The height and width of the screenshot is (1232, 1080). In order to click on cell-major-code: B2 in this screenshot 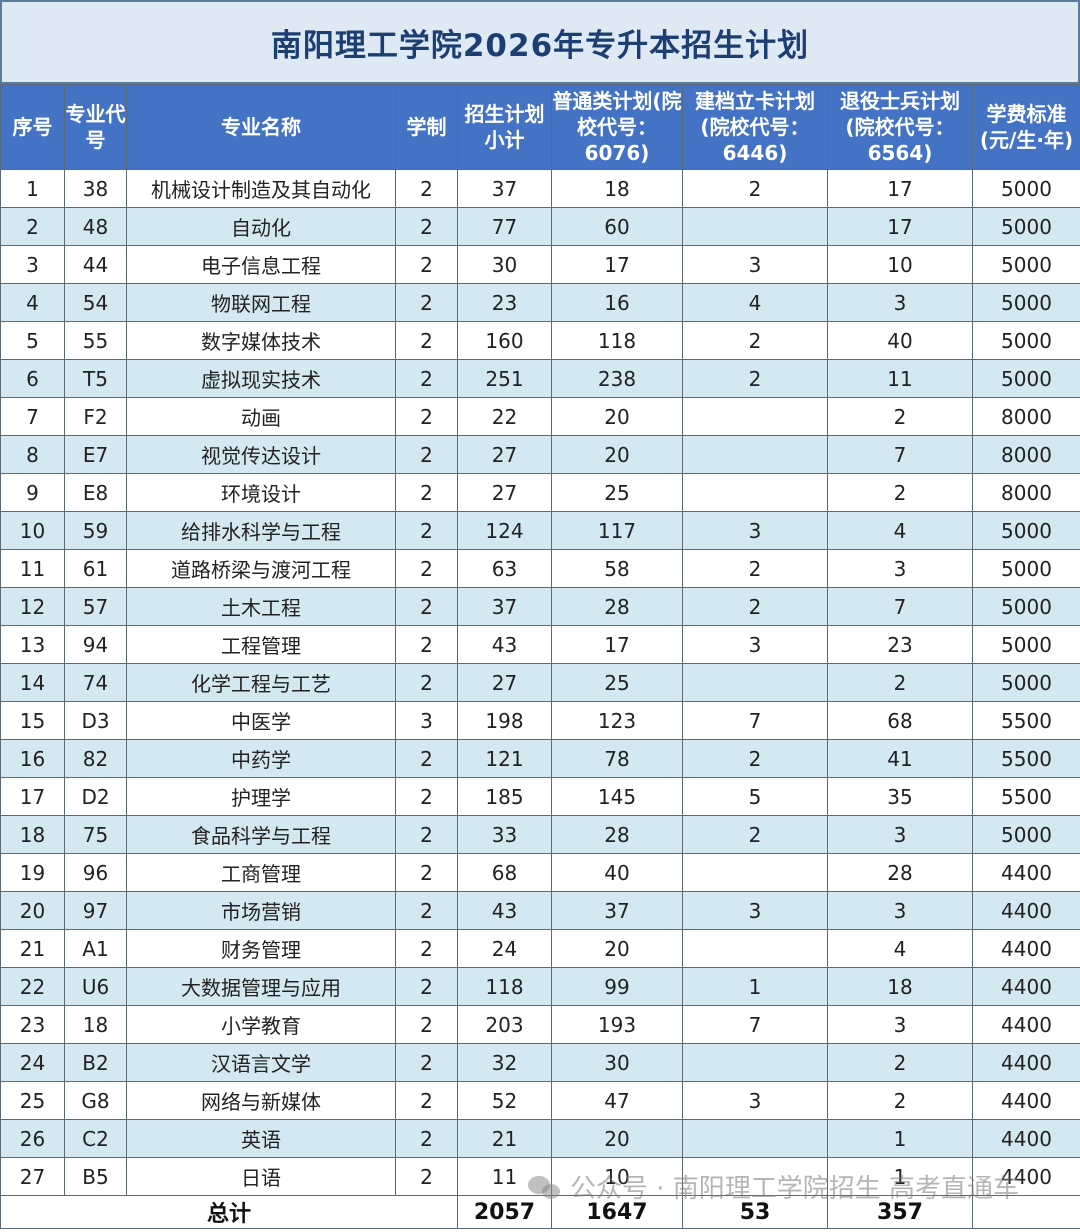, I will do `click(95, 1062)`.